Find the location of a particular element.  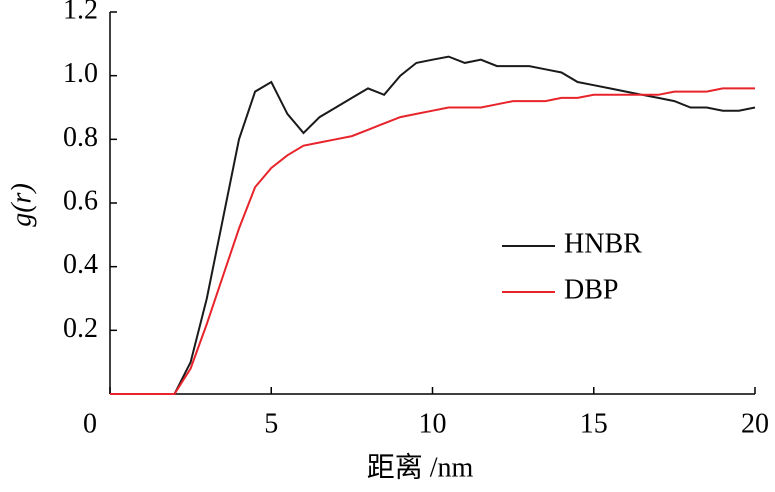

x-tick-label: 0 is located at coordinates (90, 423).